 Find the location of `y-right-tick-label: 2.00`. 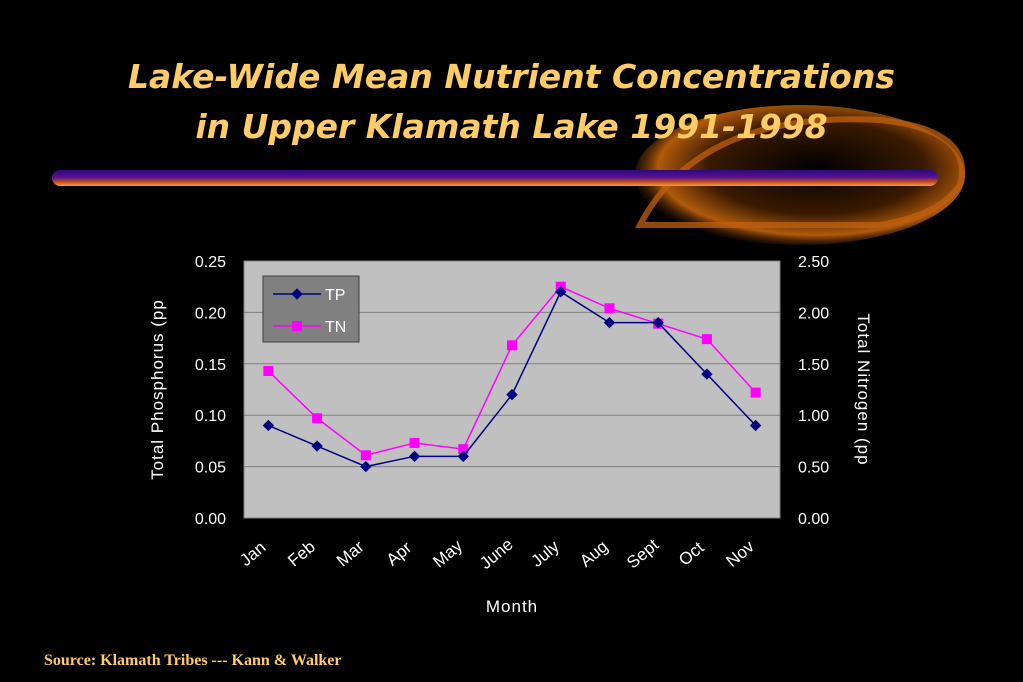

y-right-tick-label: 2.00 is located at coordinates (813, 313).